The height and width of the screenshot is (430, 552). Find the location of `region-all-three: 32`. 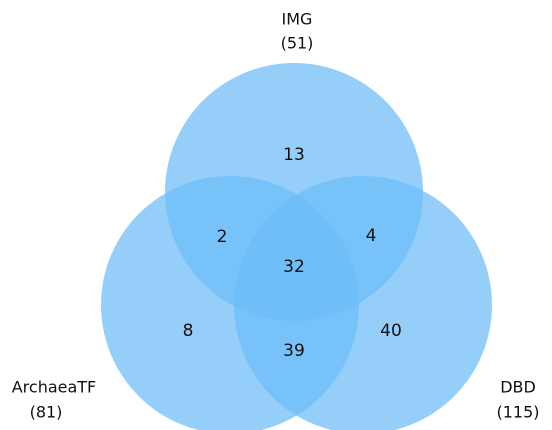

region-all-three: 32 is located at coordinates (294, 267).